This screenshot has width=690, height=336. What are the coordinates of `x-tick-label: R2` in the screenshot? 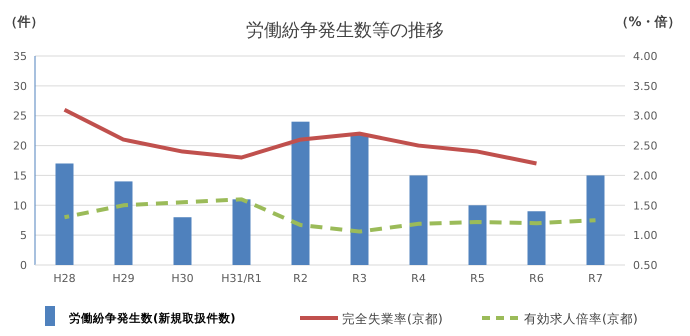 It's located at (300, 278).